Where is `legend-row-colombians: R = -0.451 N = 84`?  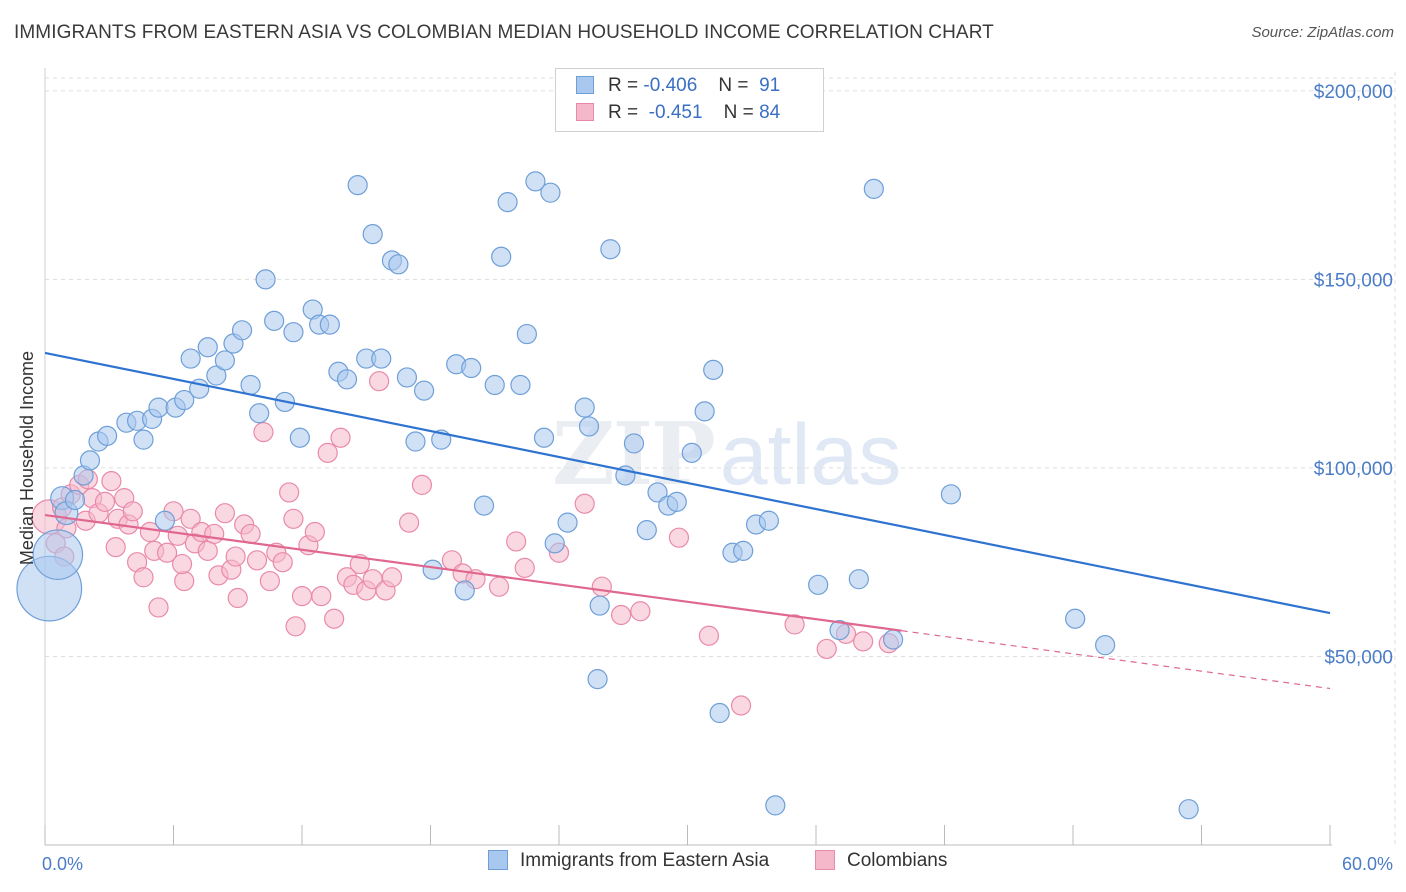 legend-row-colombians: R = -0.451 N = 84 is located at coordinates (678, 114).